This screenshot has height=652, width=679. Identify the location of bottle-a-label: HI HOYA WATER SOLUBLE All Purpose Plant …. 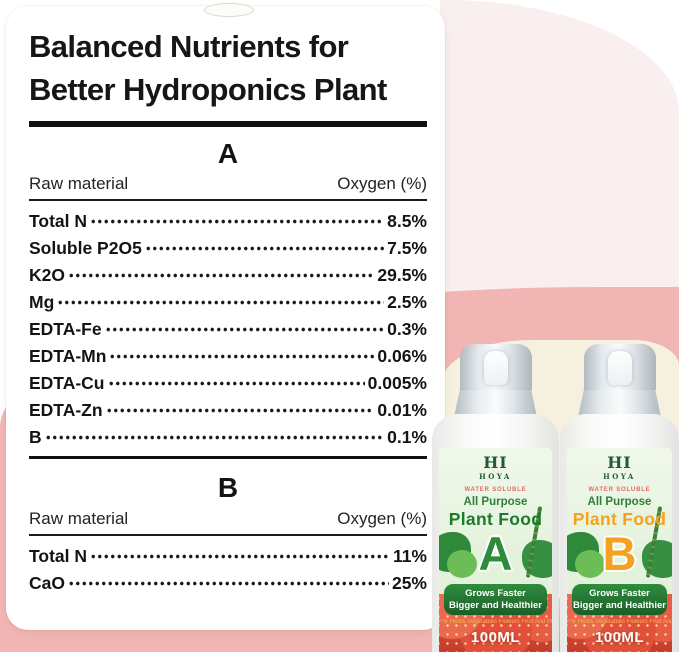
(495, 550).